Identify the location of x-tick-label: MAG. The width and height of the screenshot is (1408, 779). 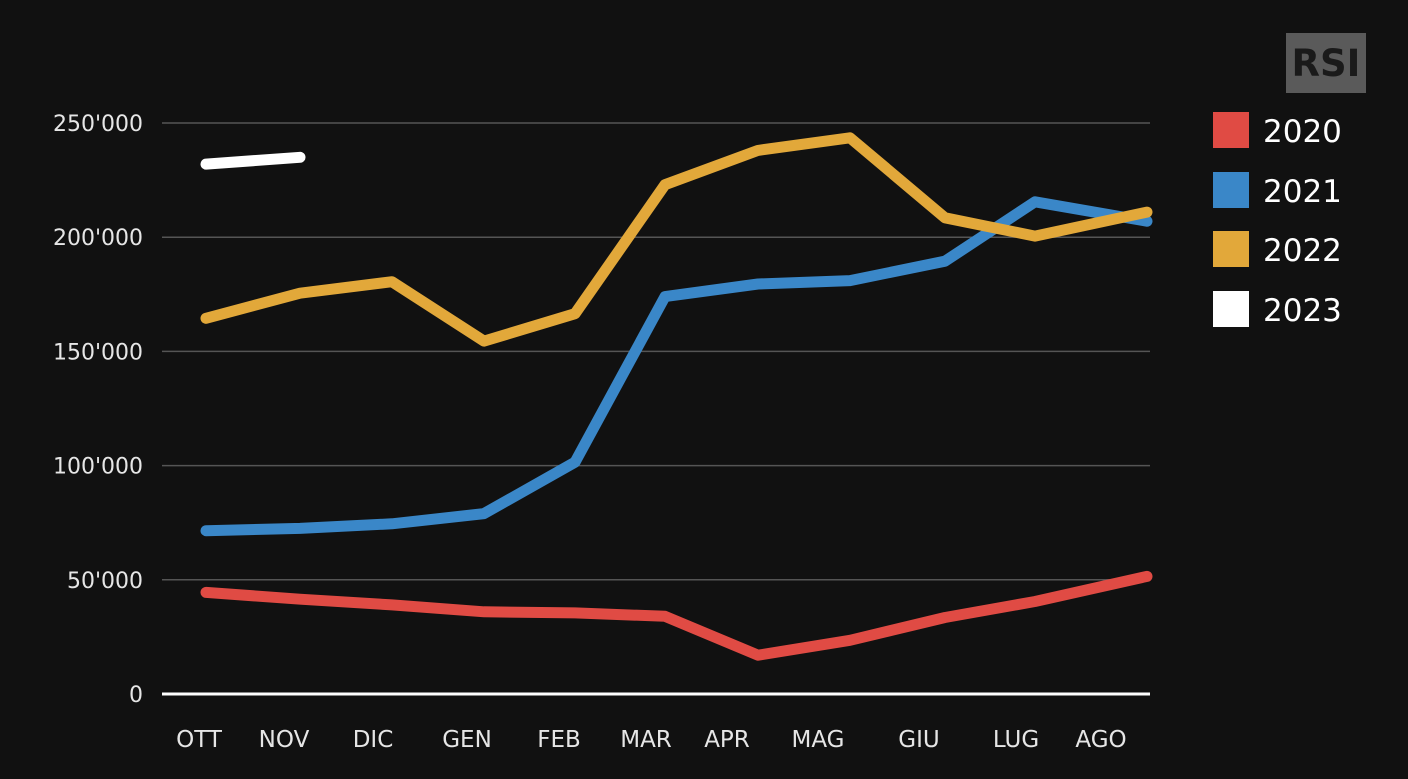
(818, 740).